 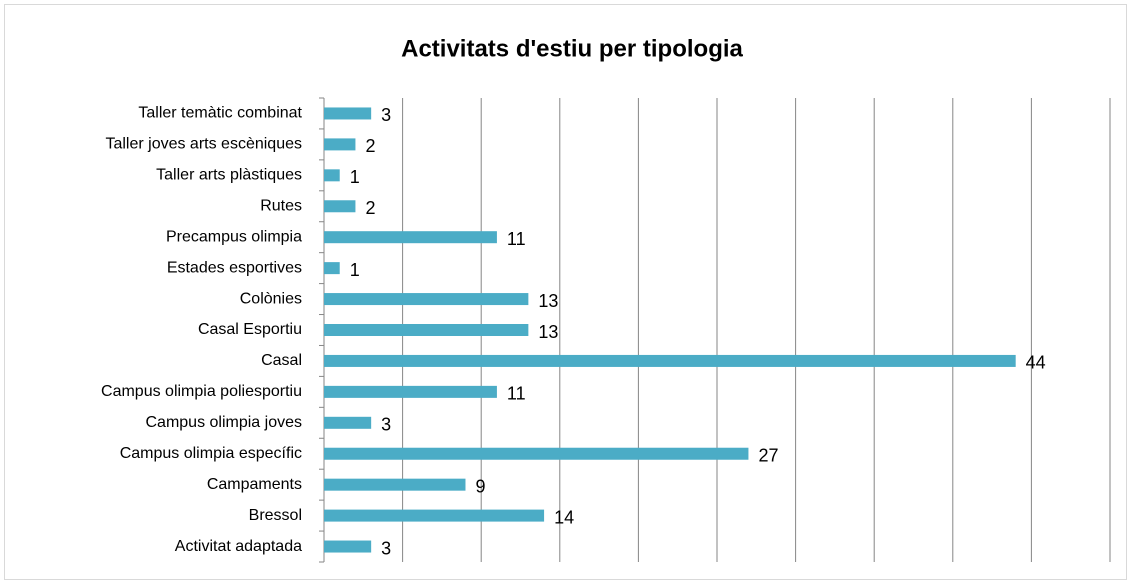 What do you see at coordinates (281, 205) in the screenshot?
I see `y-tick-label: Rutes` at bounding box center [281, 205].